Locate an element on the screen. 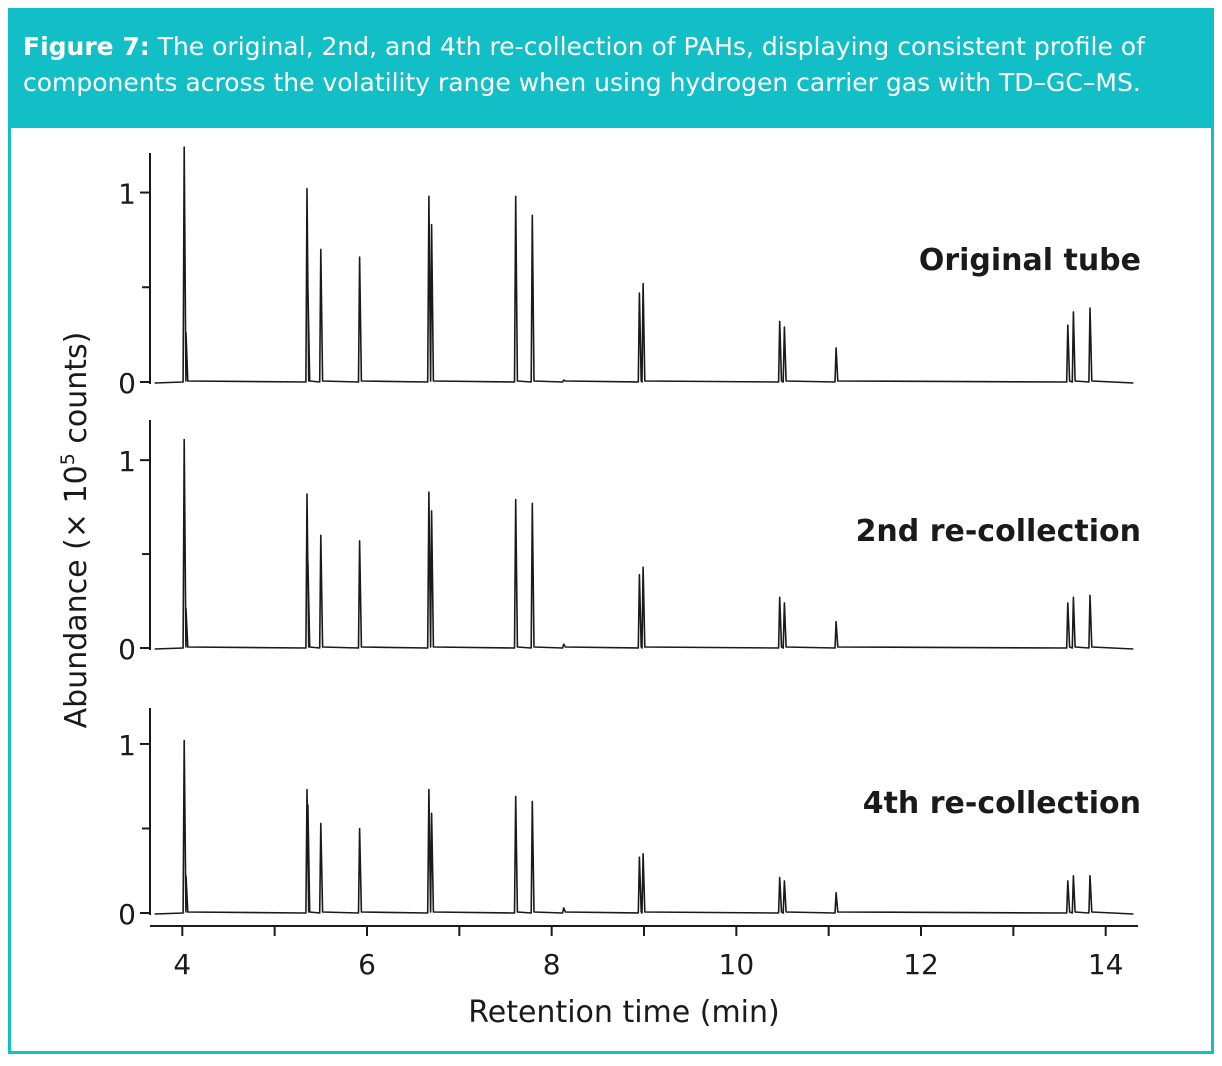 The image size is (1222, 1066). trace-label: 4th re-collection is located at coordinates (1002, 803).